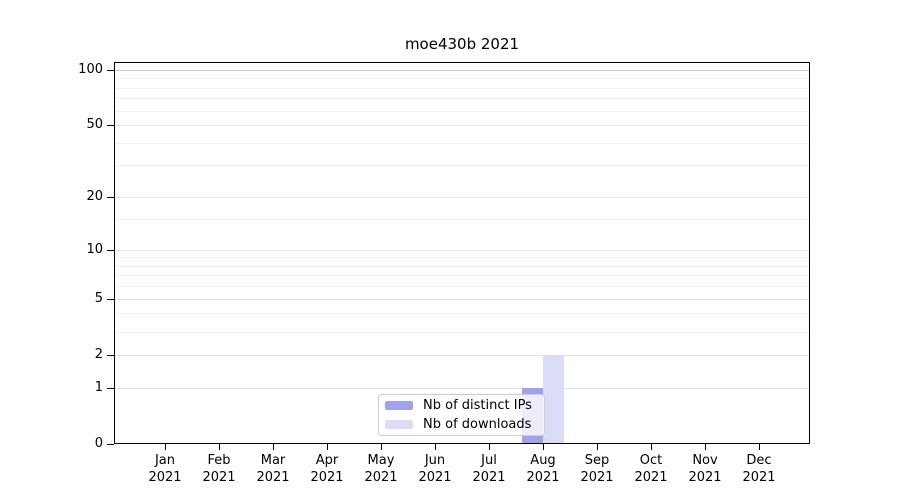  Describe the element at coordinates (543, 469) in the screenshot. I see `x-tick-label-aug: Aug 2021` at that location.